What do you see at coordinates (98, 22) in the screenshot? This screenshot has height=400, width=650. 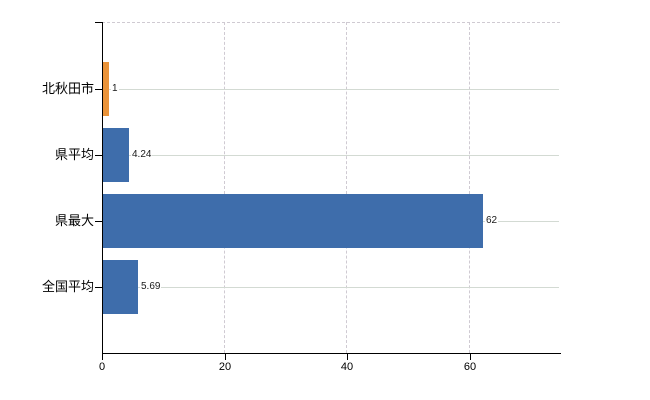 I see `y-axis-top-tick` at bounding box center [98, 22].